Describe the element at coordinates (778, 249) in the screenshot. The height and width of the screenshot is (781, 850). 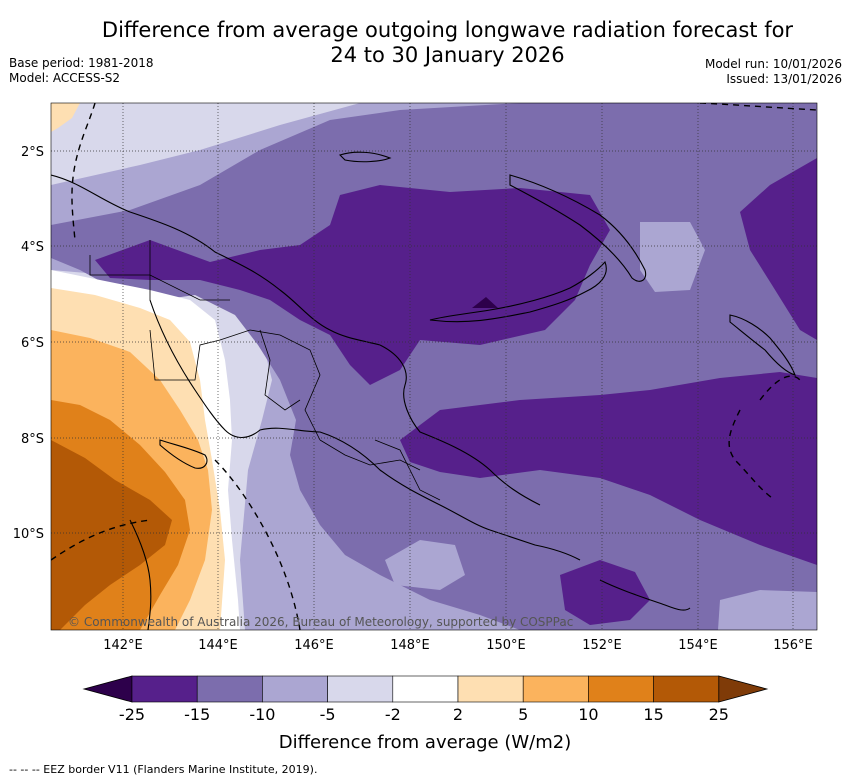
I see `band-minus25-minus15-east` at that location.